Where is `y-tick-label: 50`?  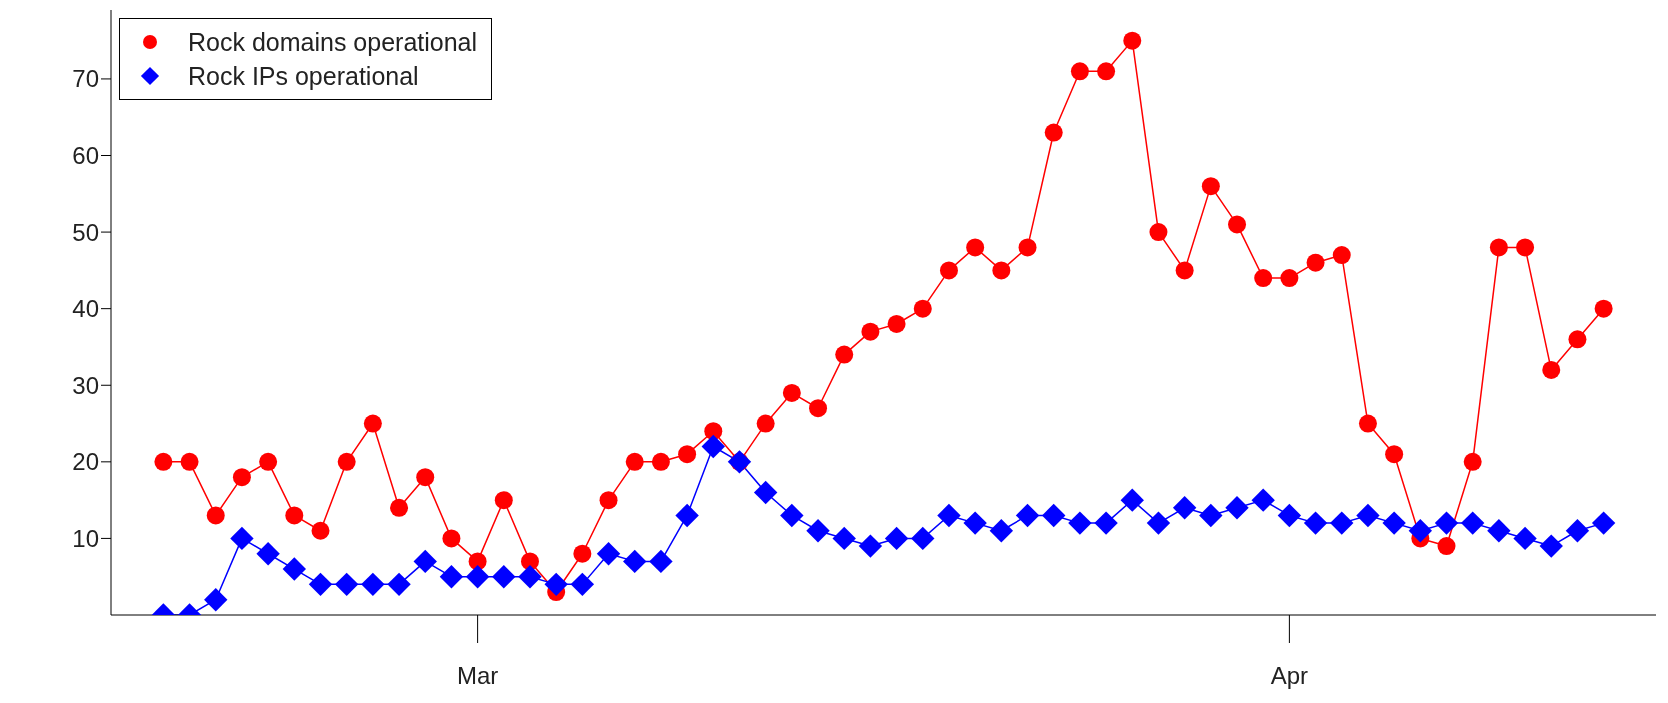
y-tick-label: 50 is located at coordinates (85, 232).